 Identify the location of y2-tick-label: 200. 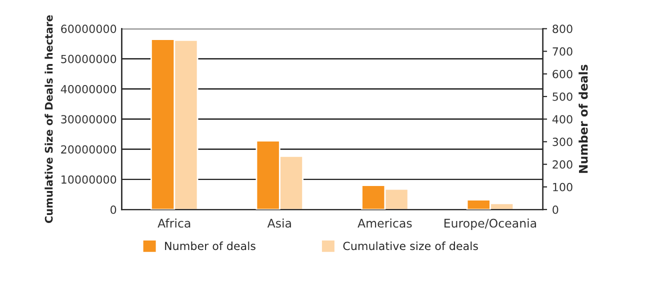
(562, 164).